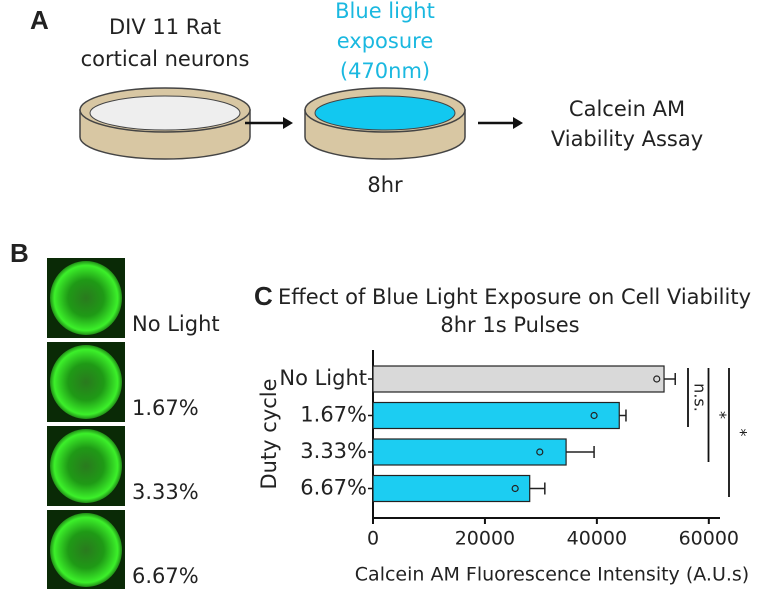 The width and height of the screenshot is (766, 589). I want to click on x-tick-label: 40000, so click(597, 539).